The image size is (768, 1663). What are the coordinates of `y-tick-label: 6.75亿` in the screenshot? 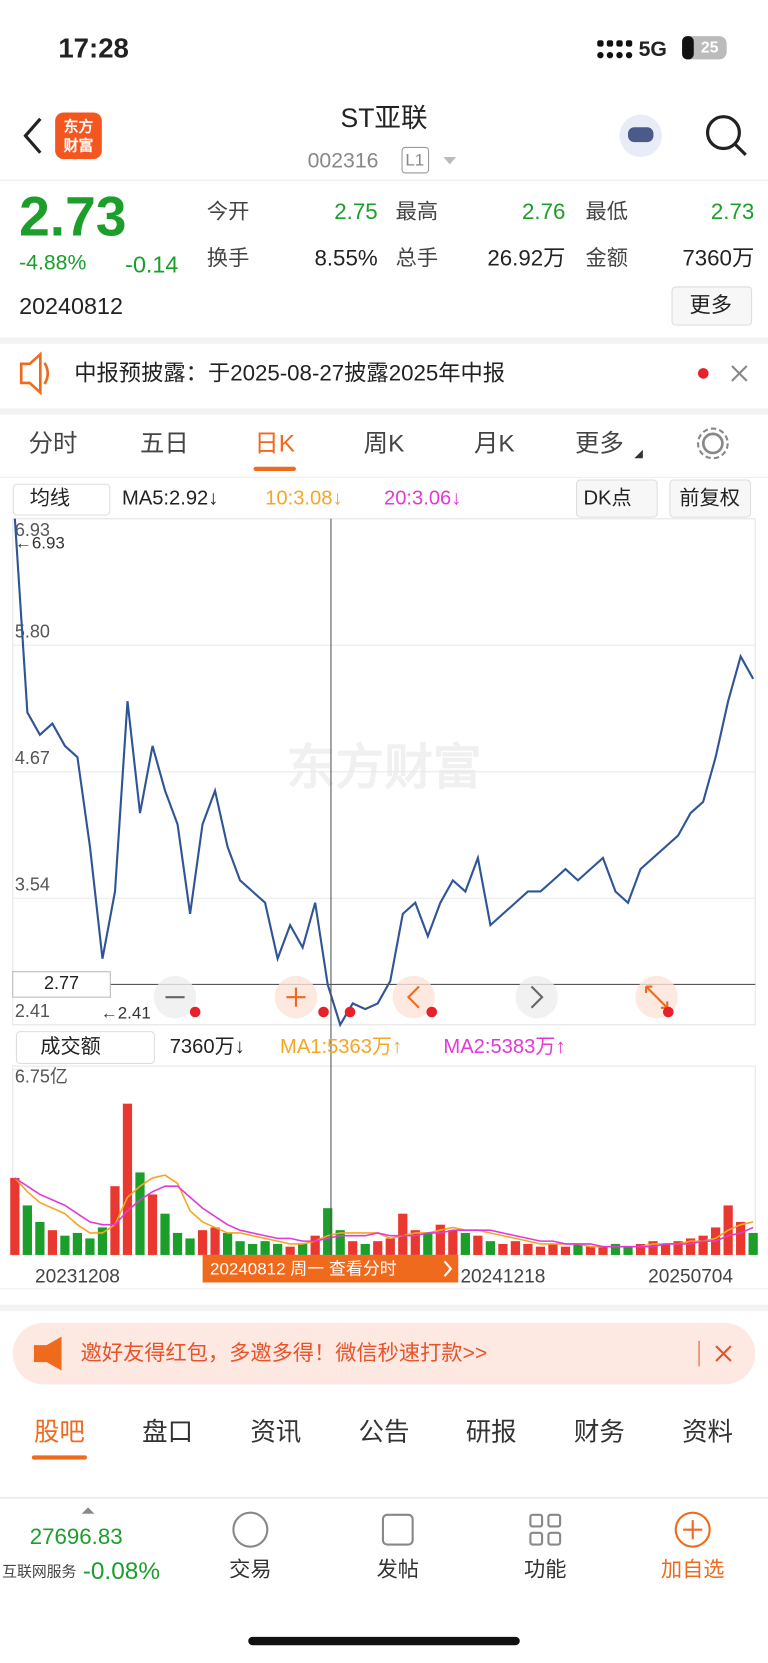 It's located at (41, 1077).